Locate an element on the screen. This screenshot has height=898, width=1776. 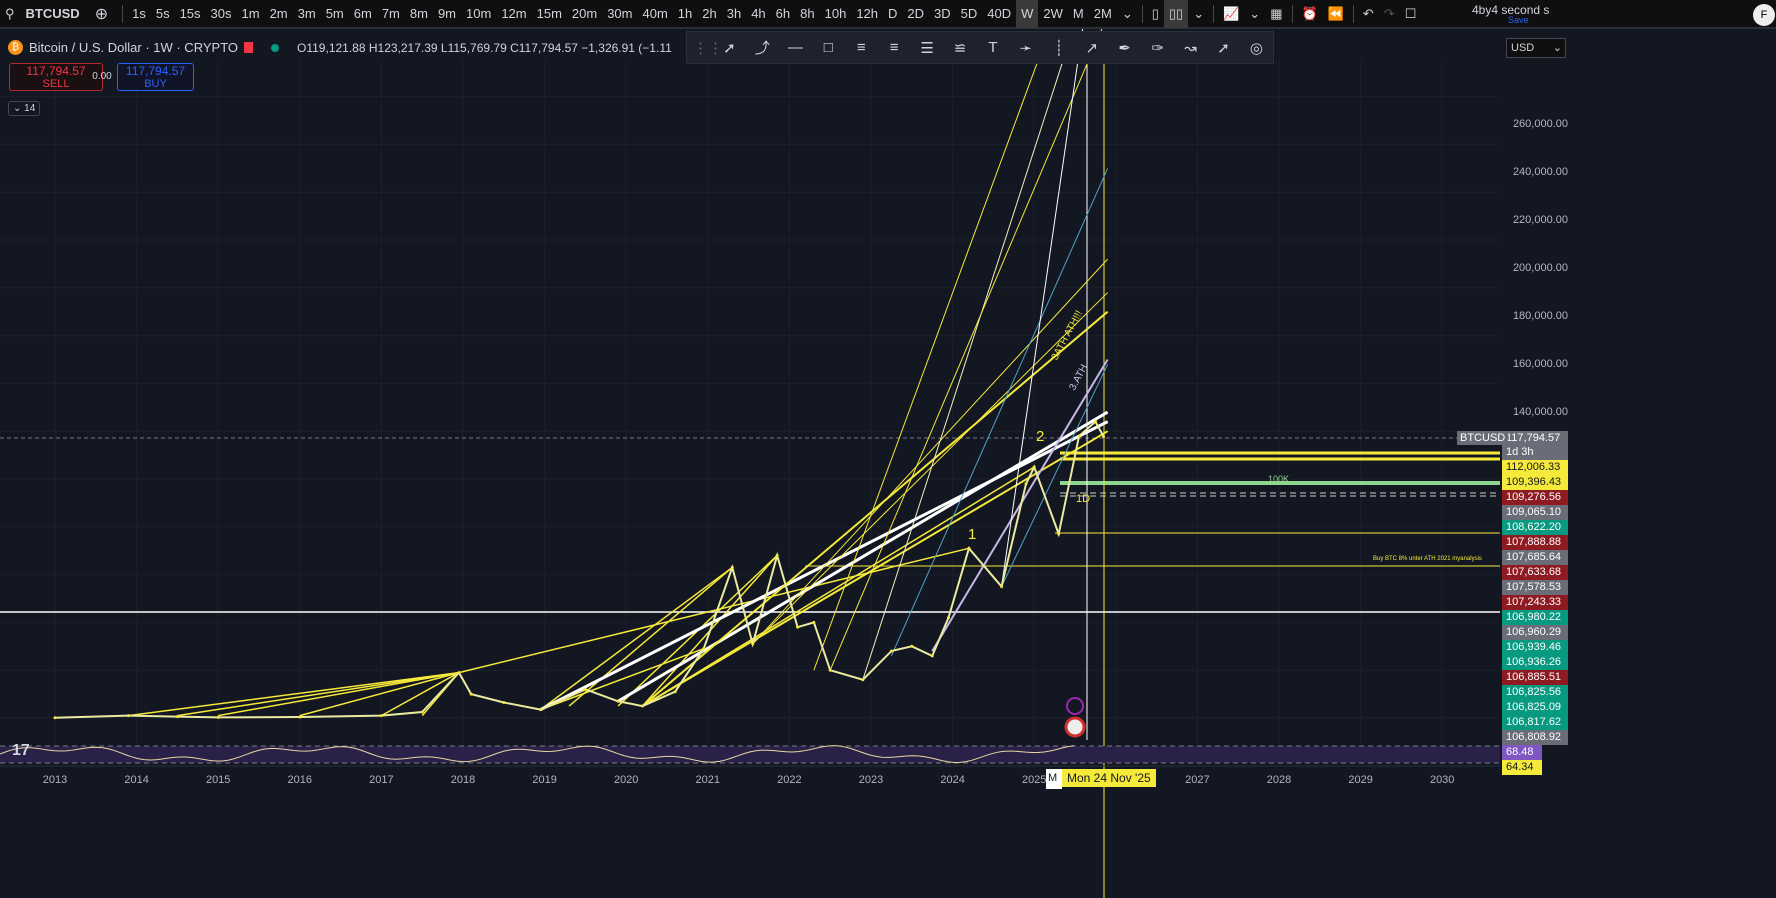
price-tag: 109,276.56 is located at coordinates (1535, 497).